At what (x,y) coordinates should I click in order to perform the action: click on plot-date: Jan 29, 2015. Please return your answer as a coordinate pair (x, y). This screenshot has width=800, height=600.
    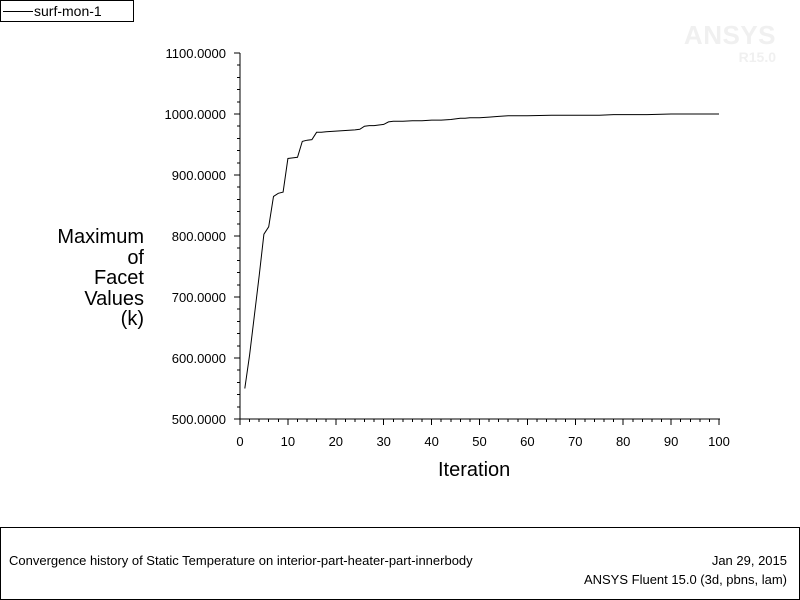
    Looking at the image, I should click on (749, 560).